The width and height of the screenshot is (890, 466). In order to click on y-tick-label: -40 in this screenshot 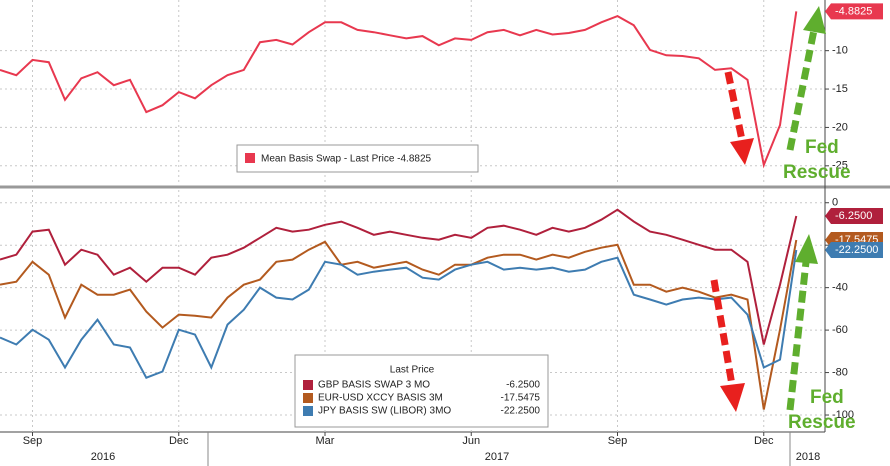, I will do `click(840, 288)`.